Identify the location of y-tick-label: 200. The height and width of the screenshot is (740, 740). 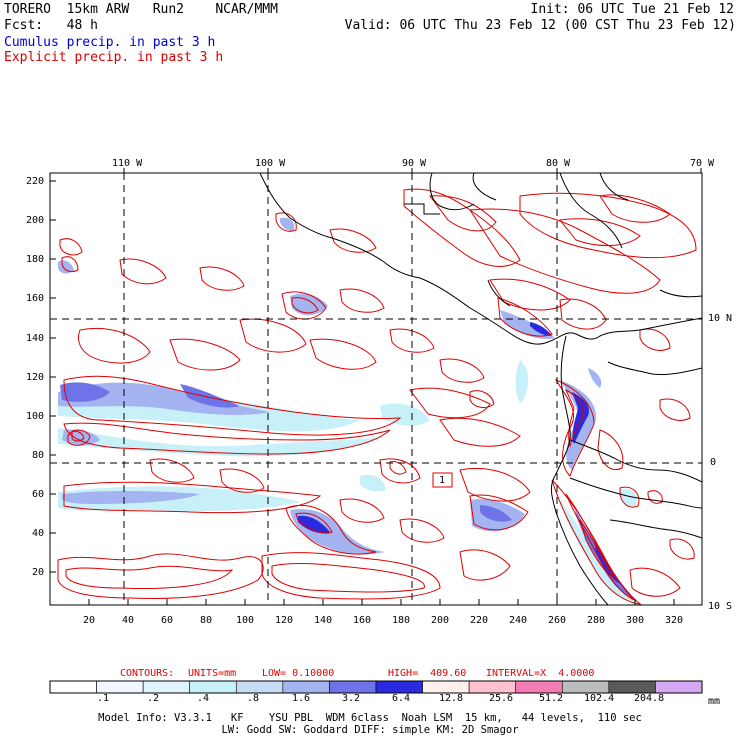
(35, 220).